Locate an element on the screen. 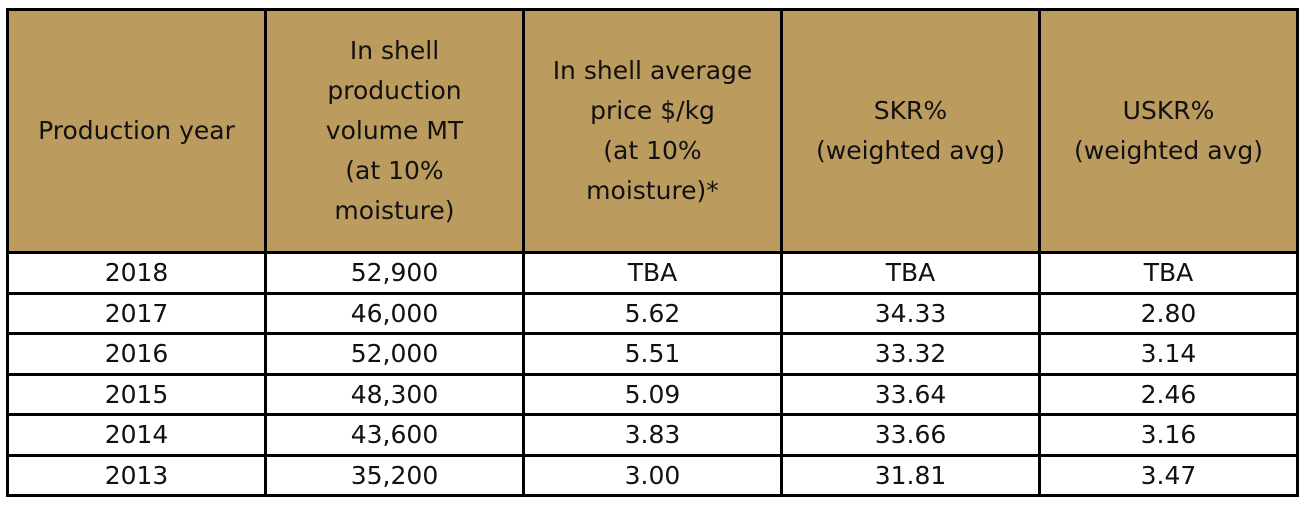 Image resolution: width=1302 pixels, height=522 pixels. cell-price: TBA is located at coordinates (652, 273).